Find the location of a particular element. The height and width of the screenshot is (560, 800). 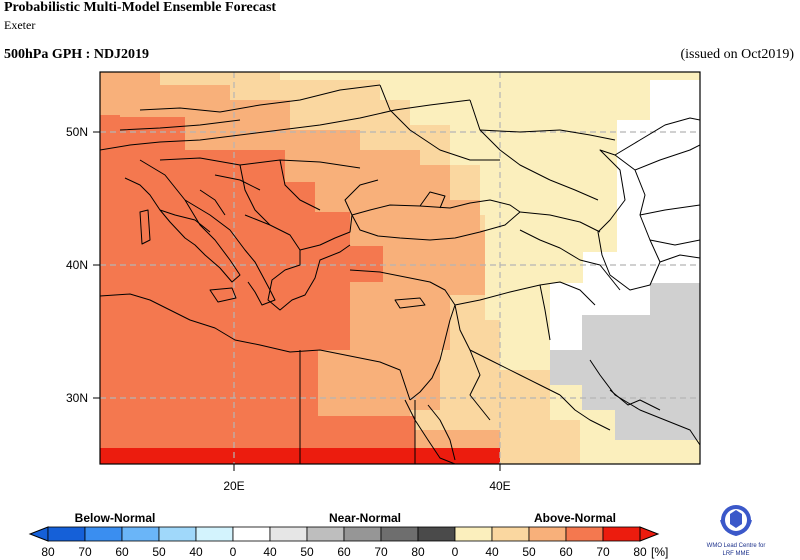

wmo-emblem-icon is located at coordinates (736, 521).